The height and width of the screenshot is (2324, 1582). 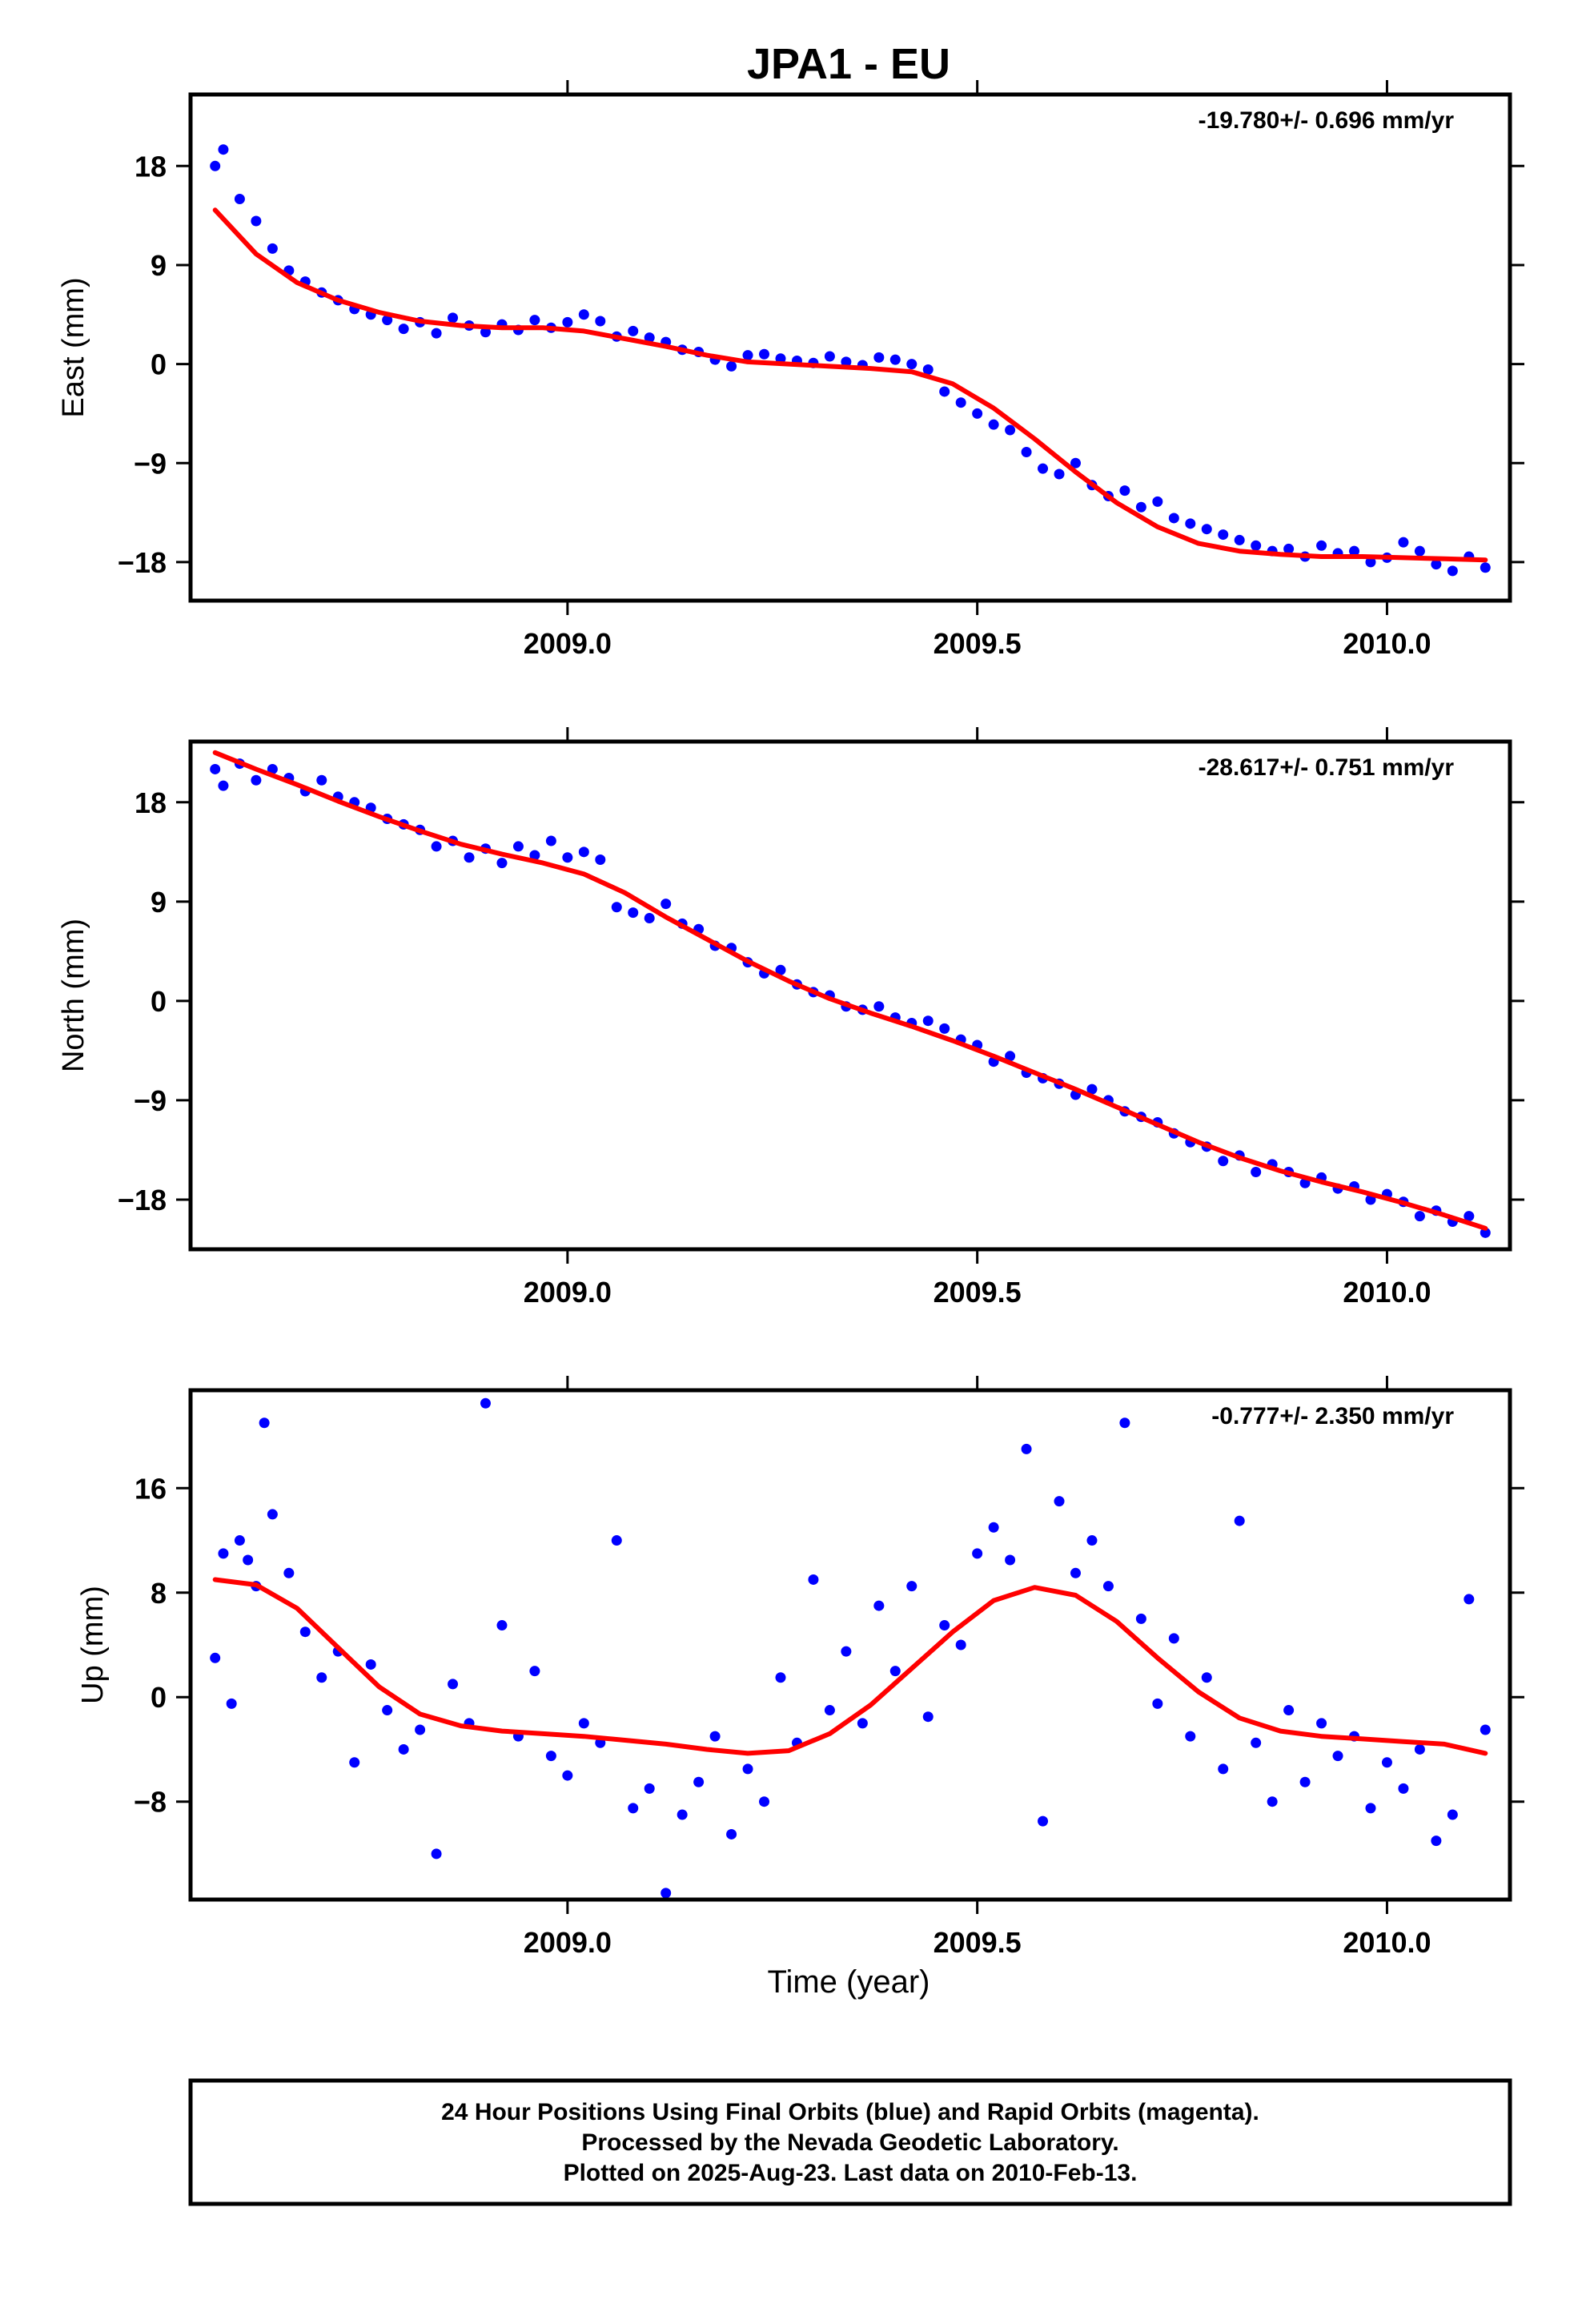 What do you see at coordinates (1327, 121) in the screenshot?
I see `east-rate-label: -19.780+/- 0.696 mm/yr` at bounding box center [1327, 121].